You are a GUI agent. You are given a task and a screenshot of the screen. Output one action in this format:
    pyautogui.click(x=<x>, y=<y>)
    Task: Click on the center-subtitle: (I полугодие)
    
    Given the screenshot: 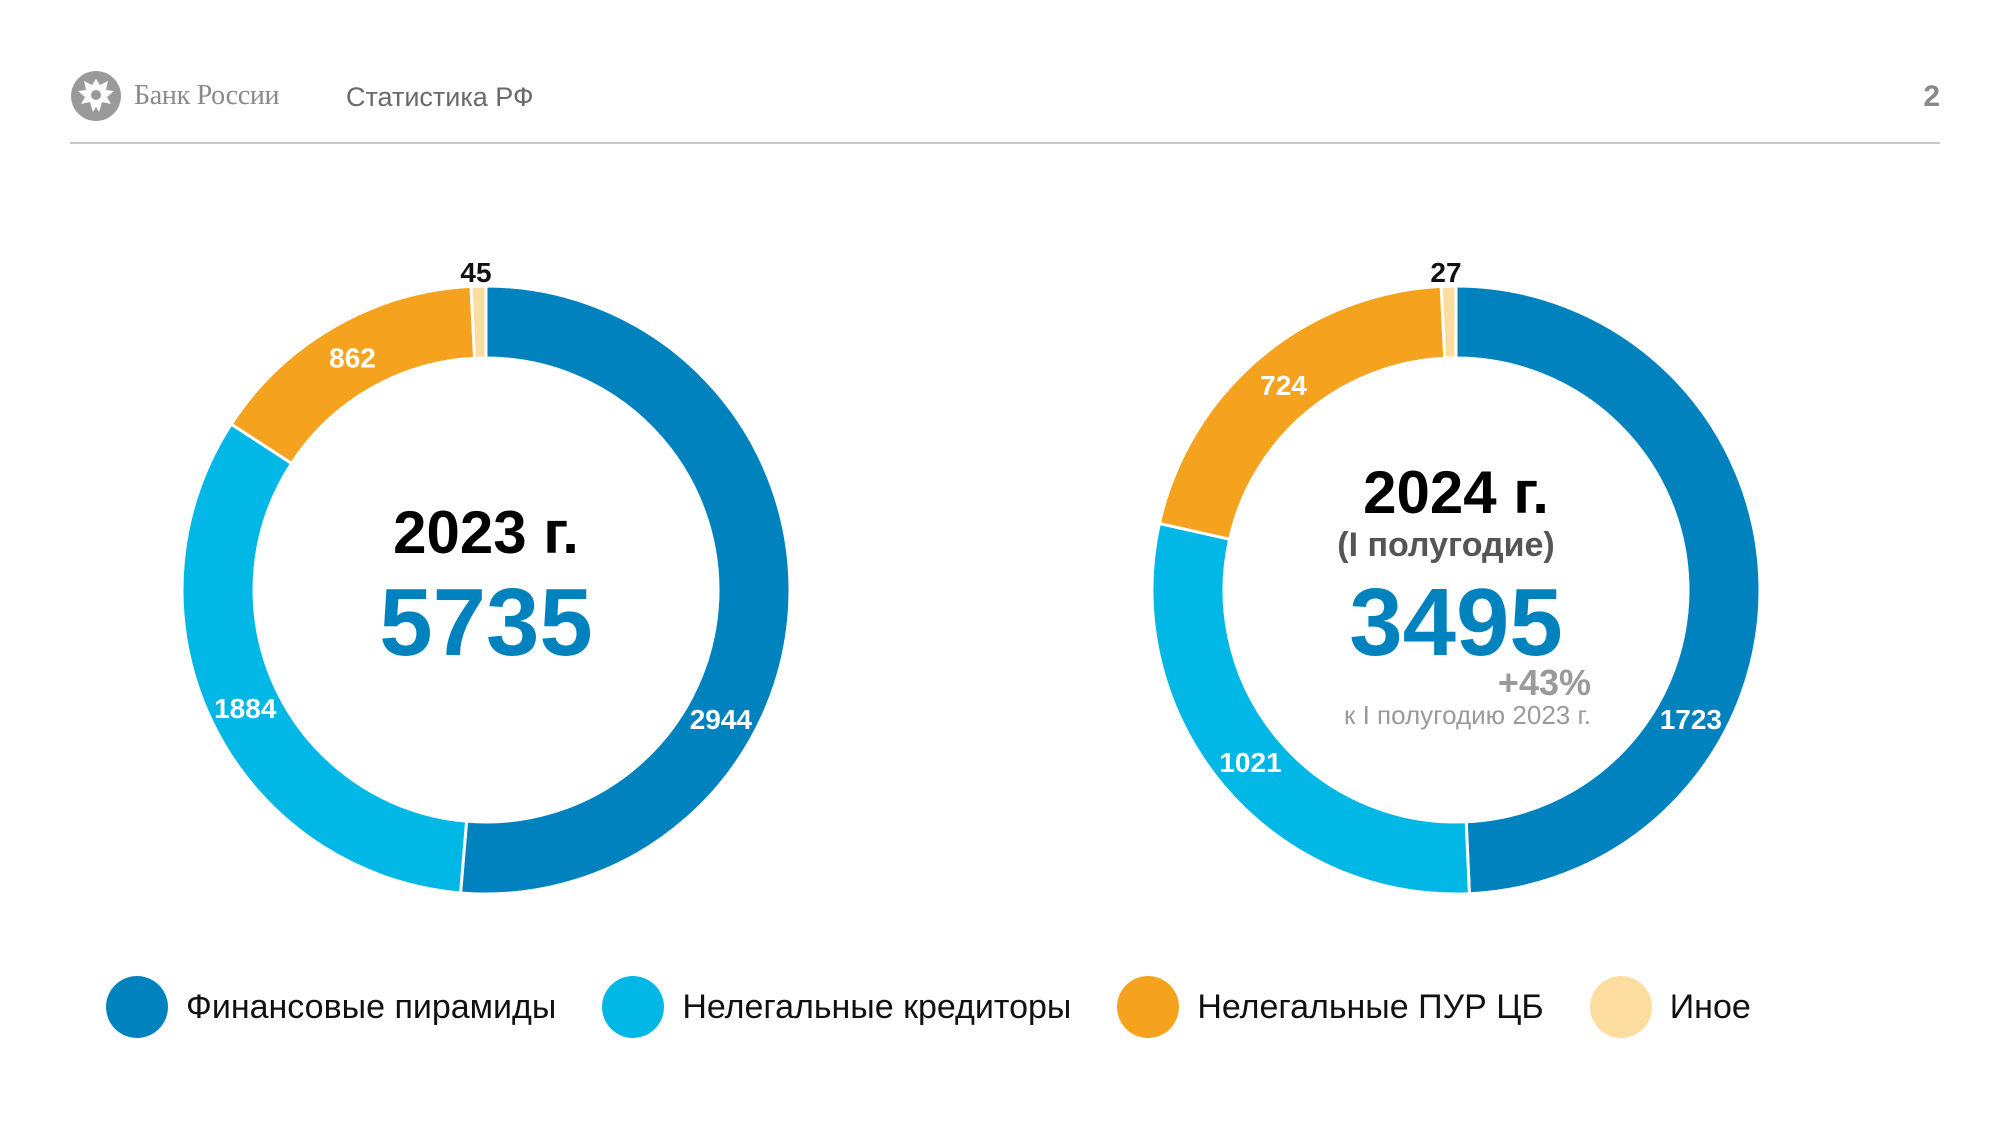 What is the action you would take?
    pyautogui.click(x=1445, y=545)
    